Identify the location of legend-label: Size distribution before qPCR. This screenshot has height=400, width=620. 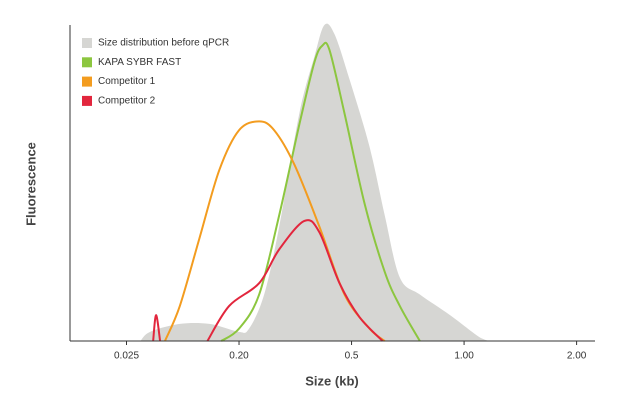
(163, 43).